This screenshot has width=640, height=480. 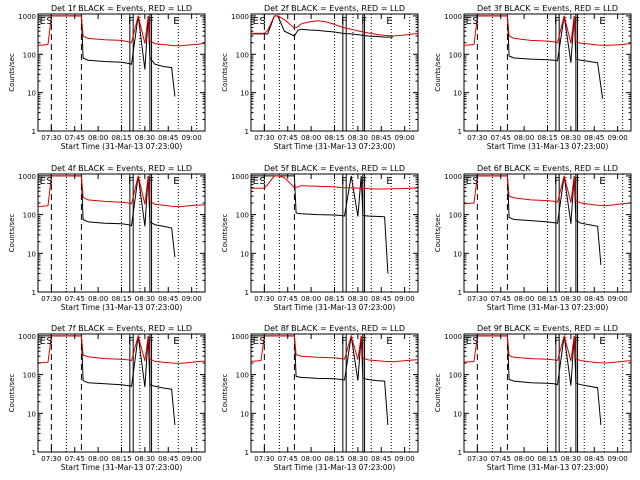 What do you see at coordinates (121, 168) in the screenshot?
I see `panel-title: Det 4f BLACK = Events, RED = LLD` at bounding box center [121, 168].